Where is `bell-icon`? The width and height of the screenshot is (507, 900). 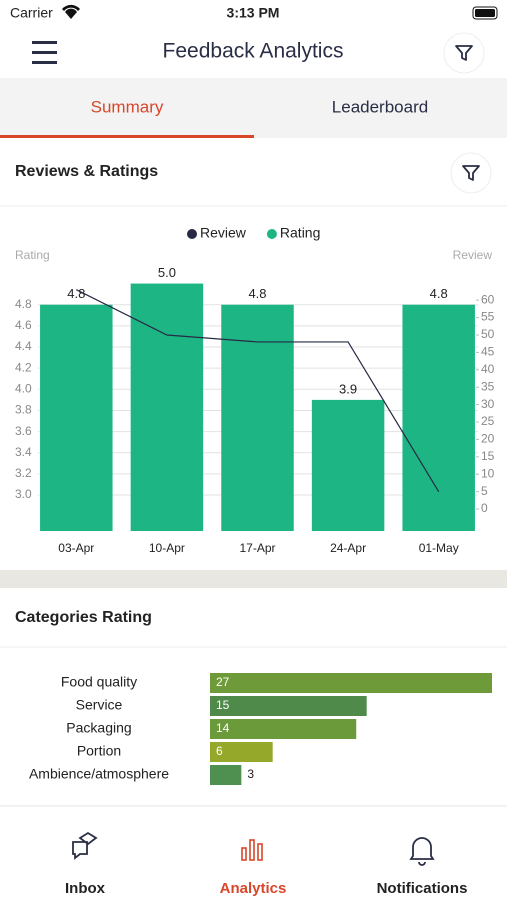 bell-icon is located at coordinates (422, 851).